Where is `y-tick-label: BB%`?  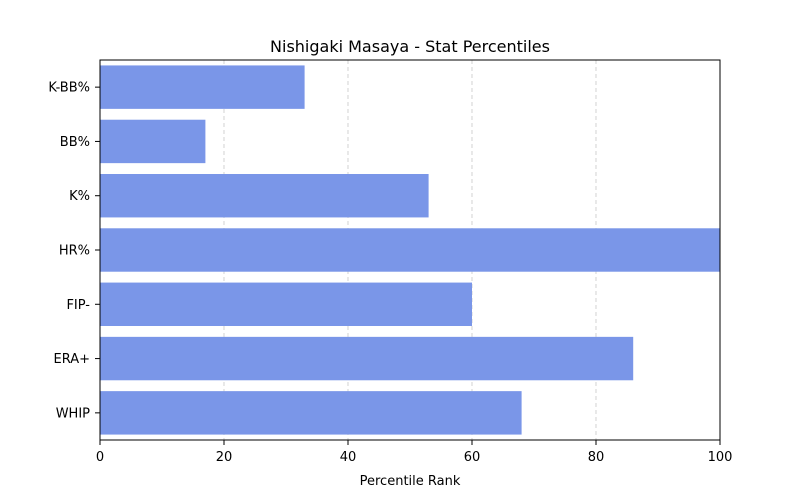 y-tick-label: BB% is located at coordinates (75, 142).